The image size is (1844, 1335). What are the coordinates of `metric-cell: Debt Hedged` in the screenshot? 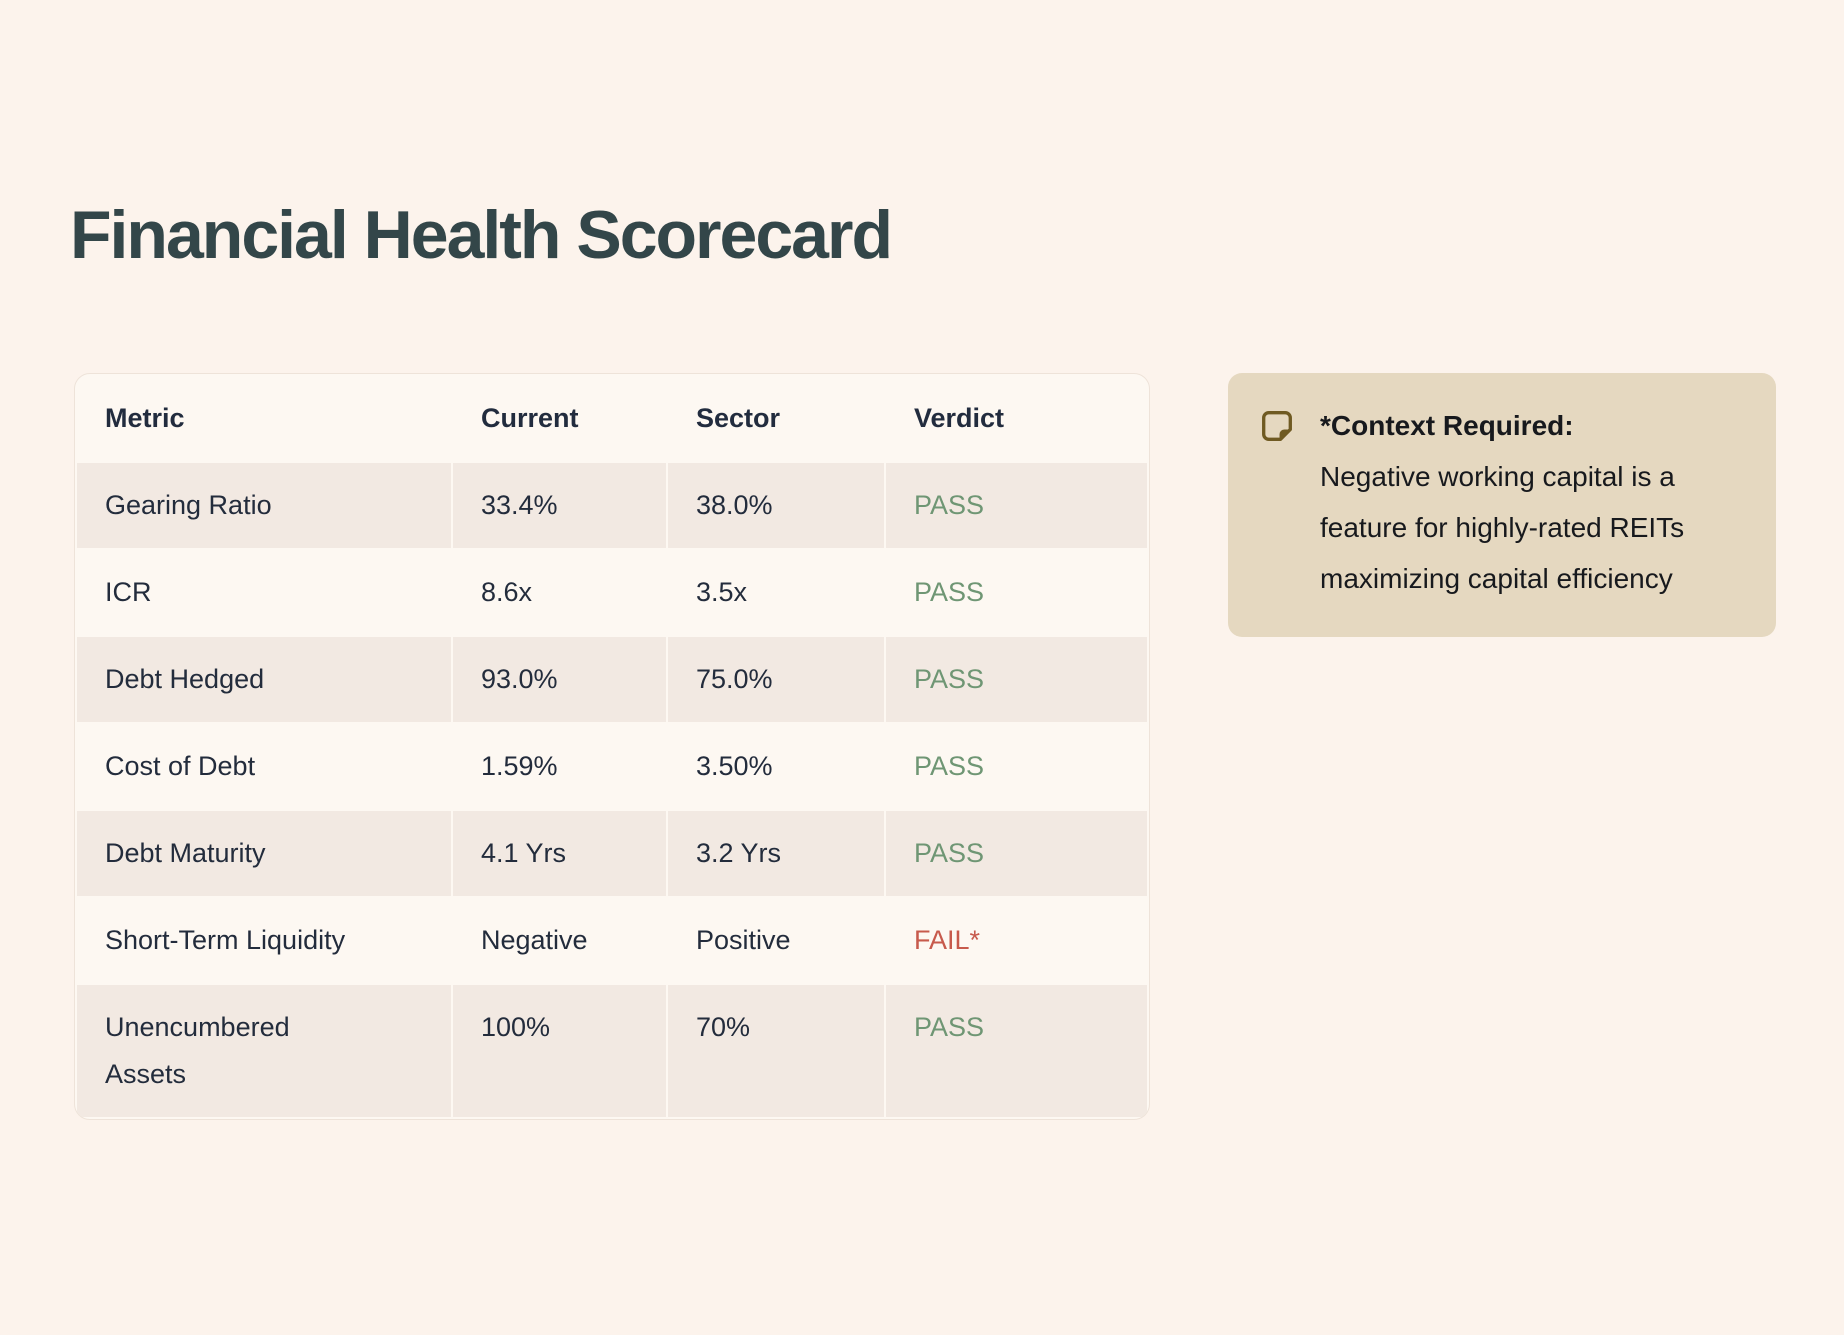 It's located at (264, 679).